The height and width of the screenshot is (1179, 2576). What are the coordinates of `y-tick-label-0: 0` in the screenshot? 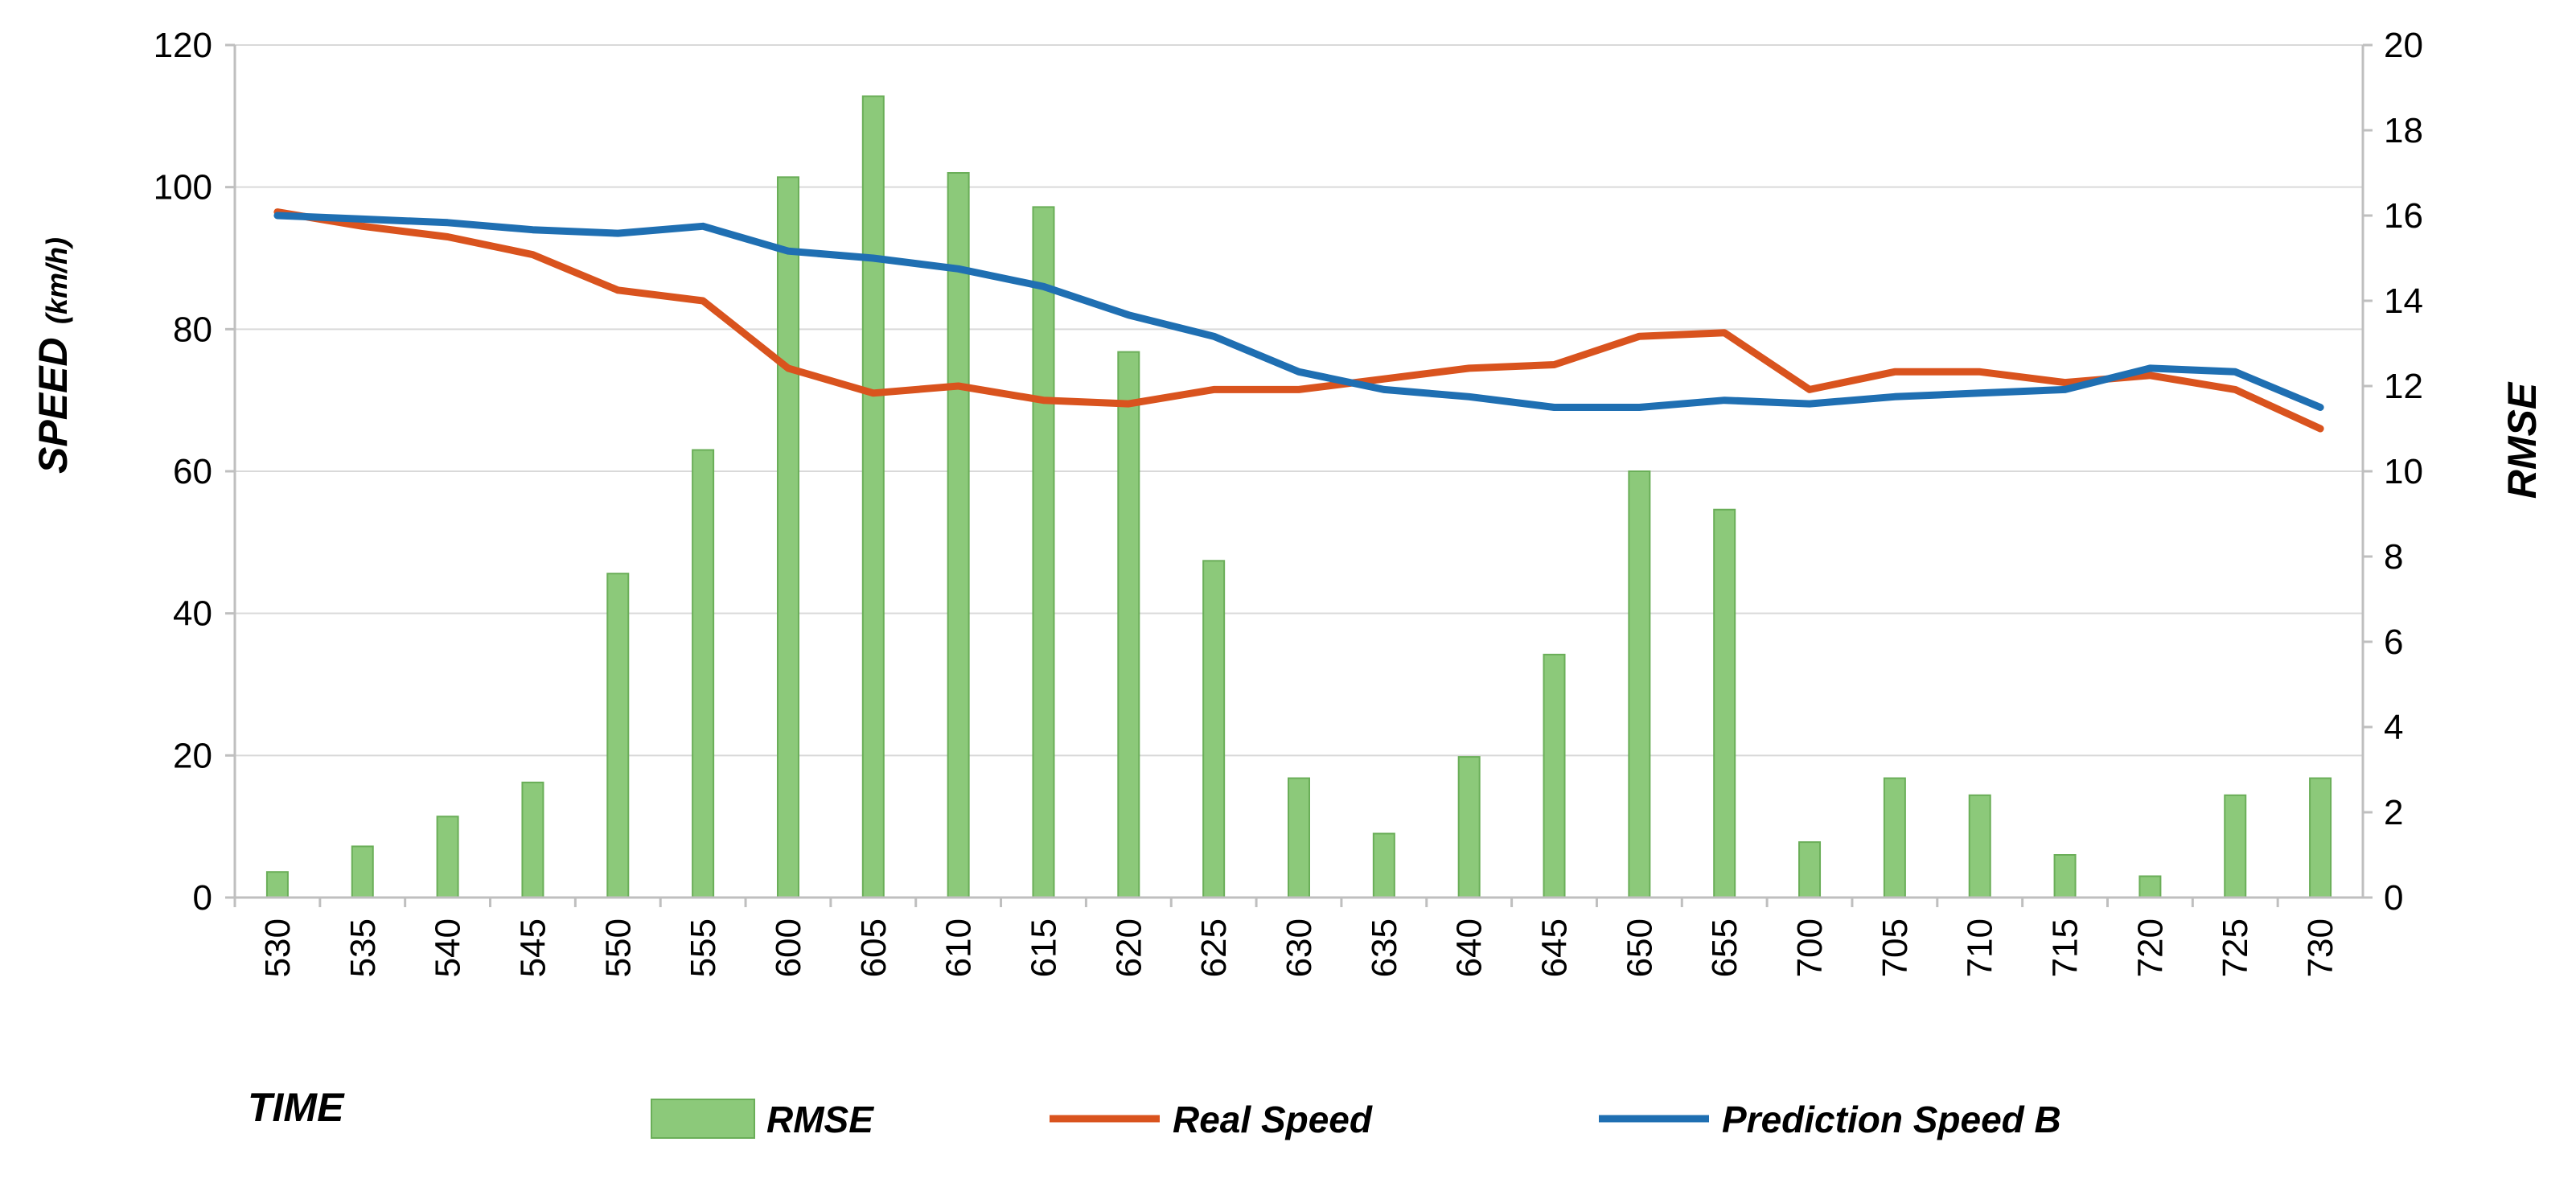 It's located at (202, 898).